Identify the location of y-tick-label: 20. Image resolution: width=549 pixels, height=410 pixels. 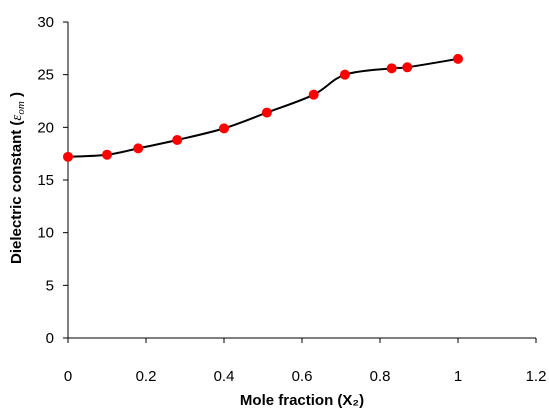
(45, 127).